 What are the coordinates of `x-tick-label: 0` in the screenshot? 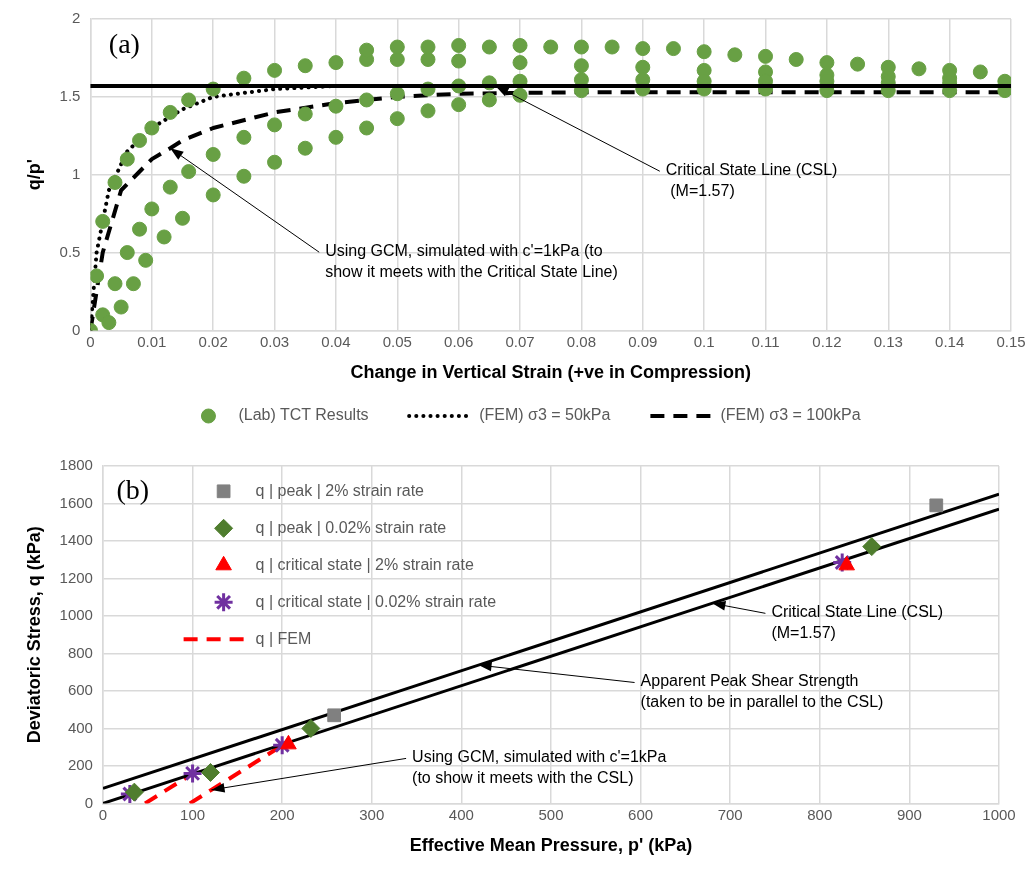 It's located at (103, 814).